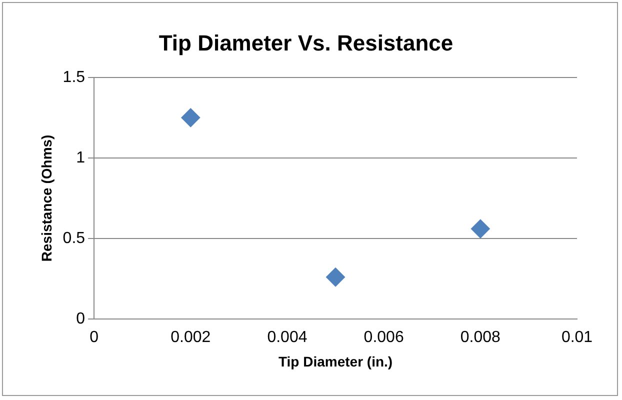 Image resolution: width=622 pixels, height=400 pixels. Describe the element at coordinates (190, 337) in the screenshot. I see `x-tick-label: 0.002` at that location.